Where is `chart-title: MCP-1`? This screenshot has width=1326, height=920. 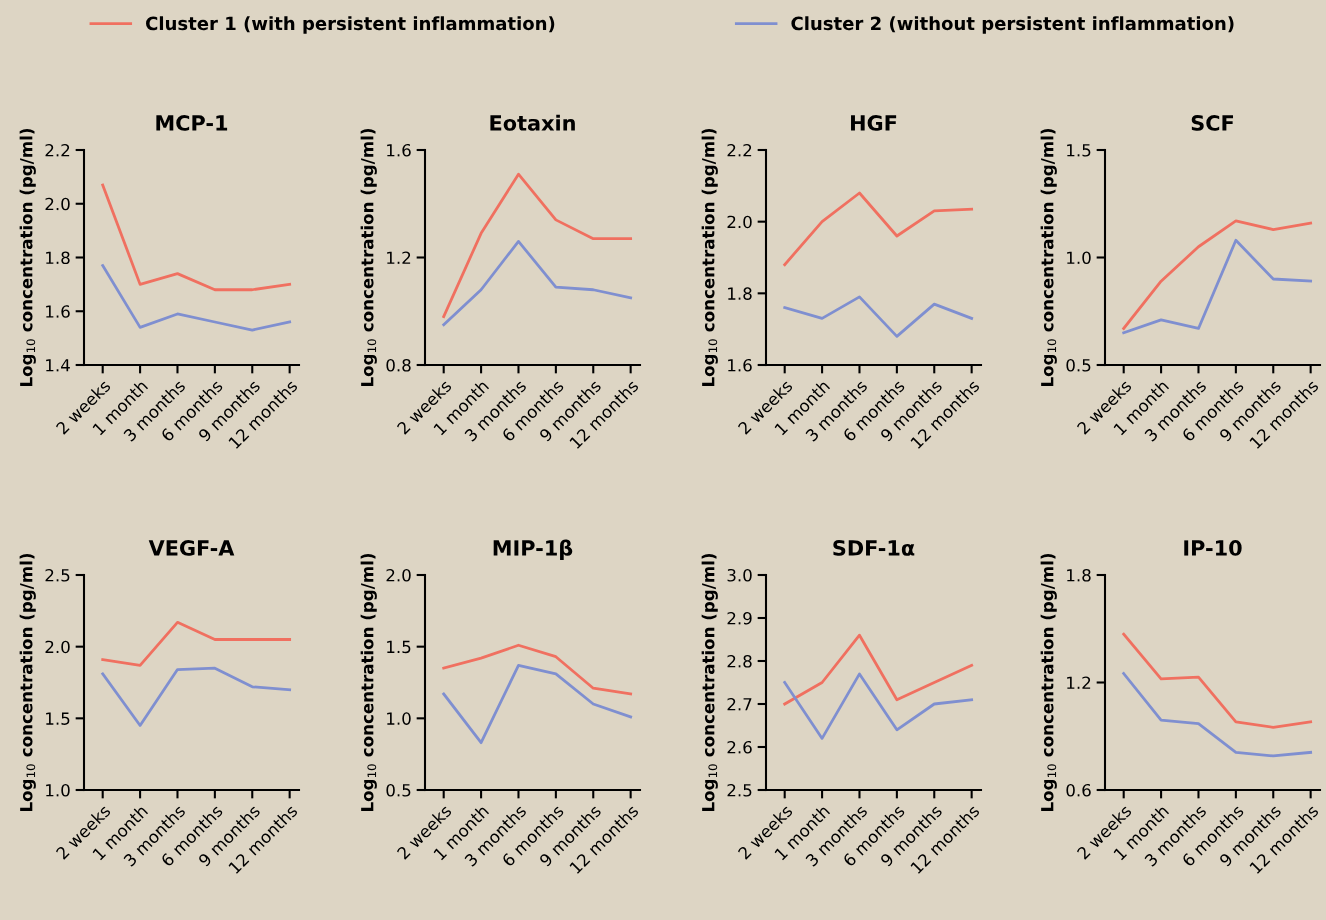 chart-title: MCP-1 is located at coordinates (192, 123).